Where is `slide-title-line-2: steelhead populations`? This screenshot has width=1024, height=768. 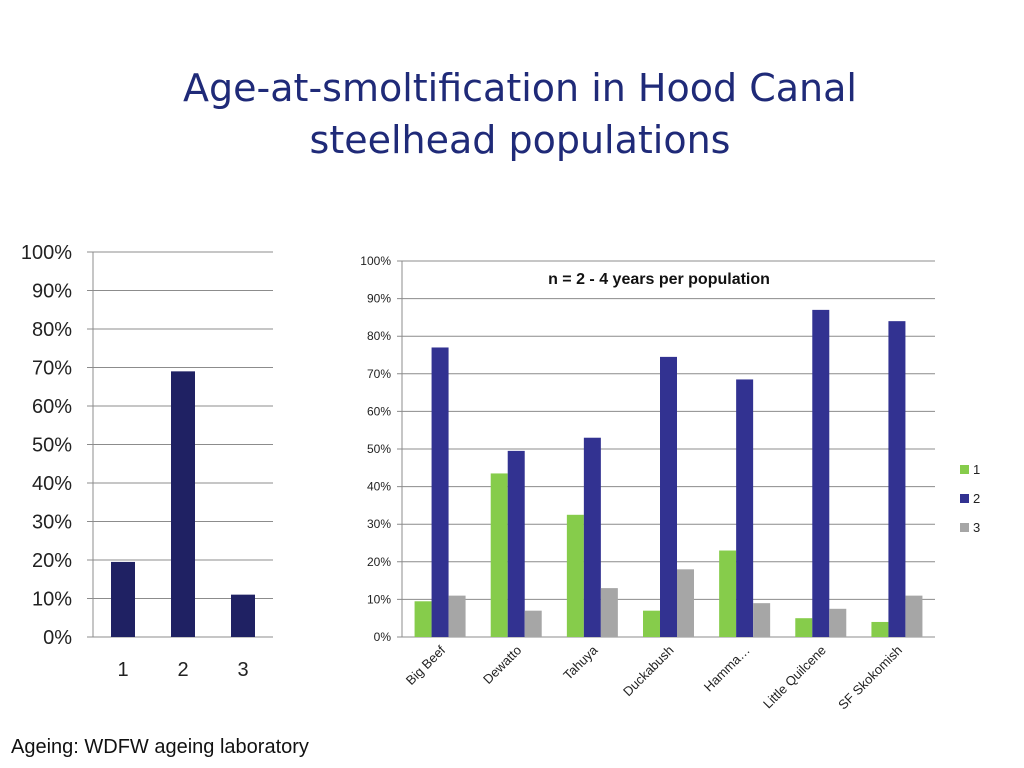
slide-title-line-2: steelhead populations is located at coordinates (520, 140).